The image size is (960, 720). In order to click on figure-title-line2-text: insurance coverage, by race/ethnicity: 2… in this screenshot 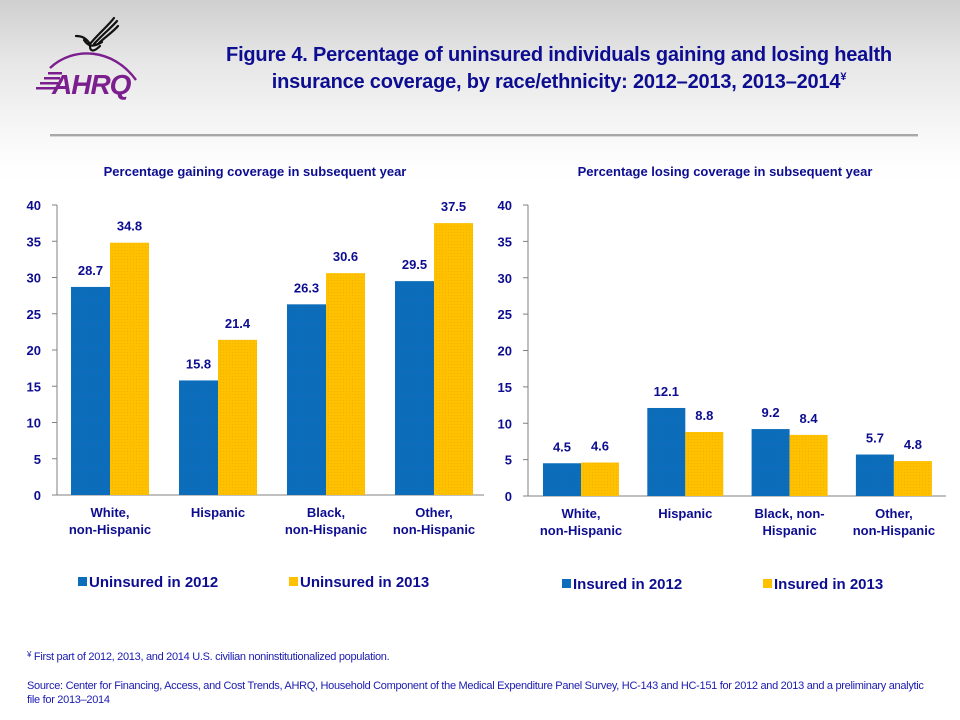, I will do `click(556, 82)`.